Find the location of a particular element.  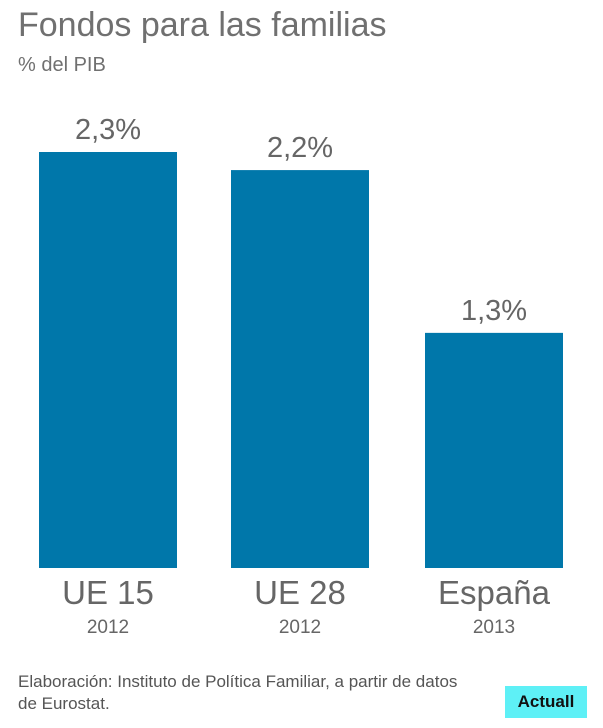

value-label-3: 1,3% is located at coordinates (494, 311).